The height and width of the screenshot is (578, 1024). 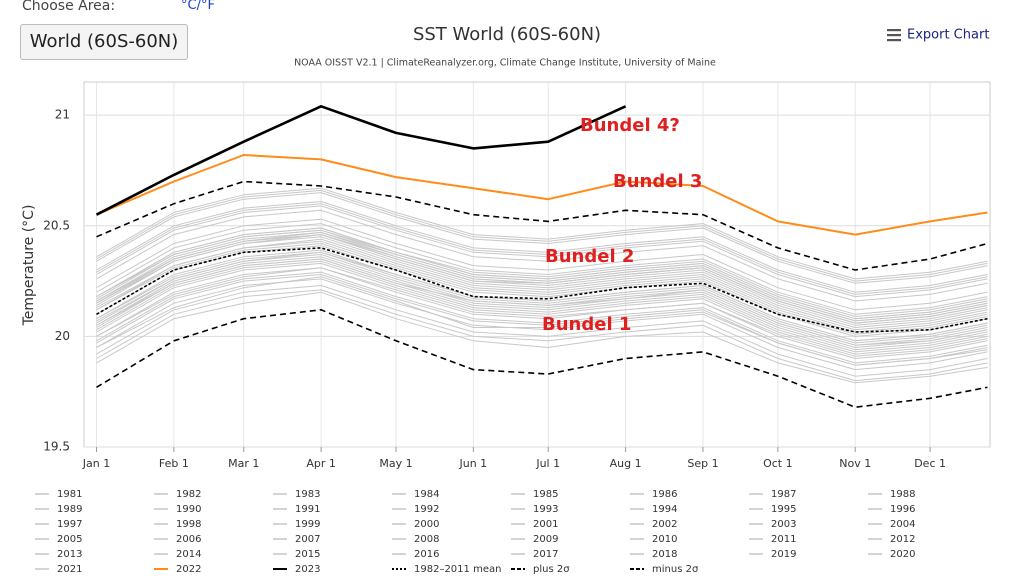 I want to click on x-tick-label: Aug 1, so click(x=626, y=463).